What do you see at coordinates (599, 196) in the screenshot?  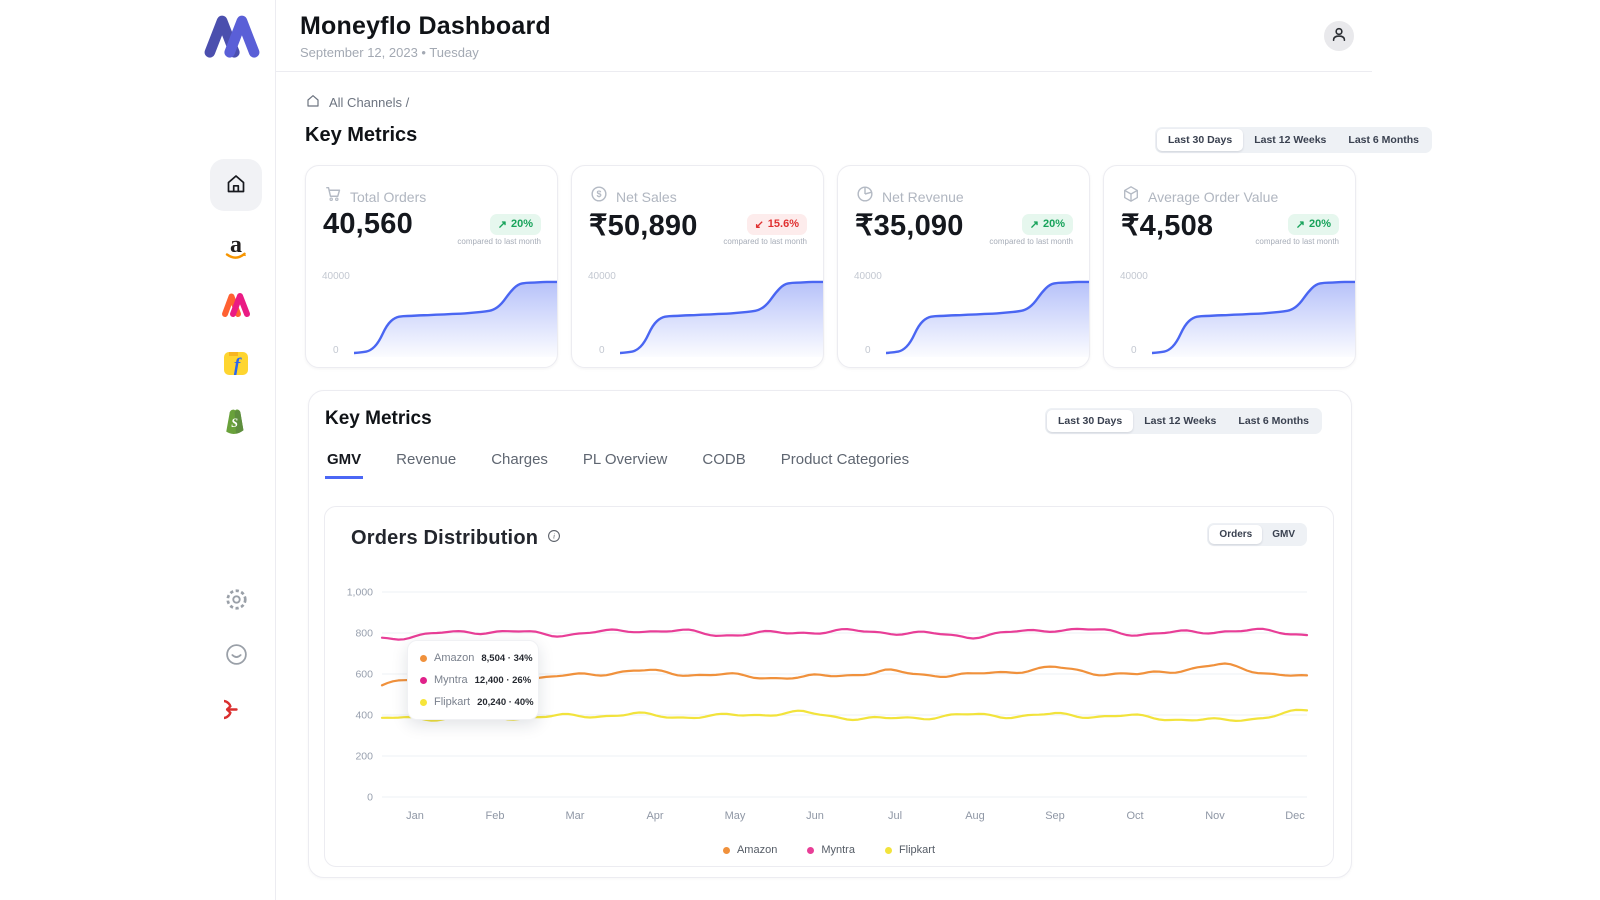 I see `dollar-circle-icon: $` at bounding box center [599, 196].